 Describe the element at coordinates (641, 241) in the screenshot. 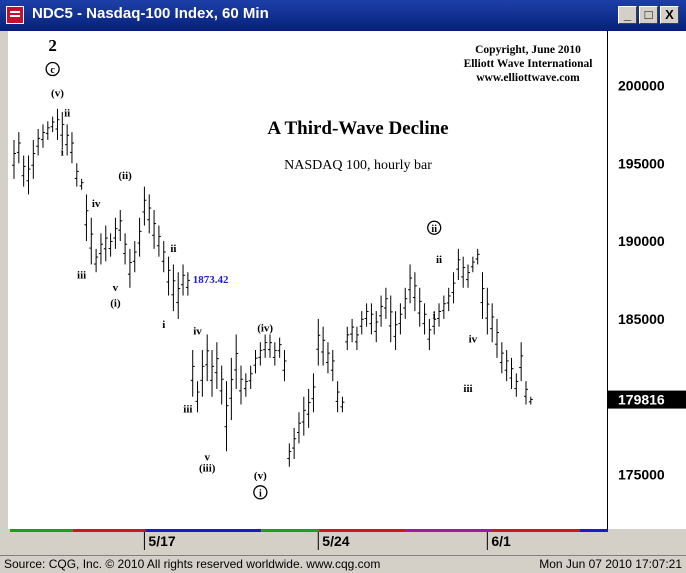

I see `y-tick-label: 190000` at that location.